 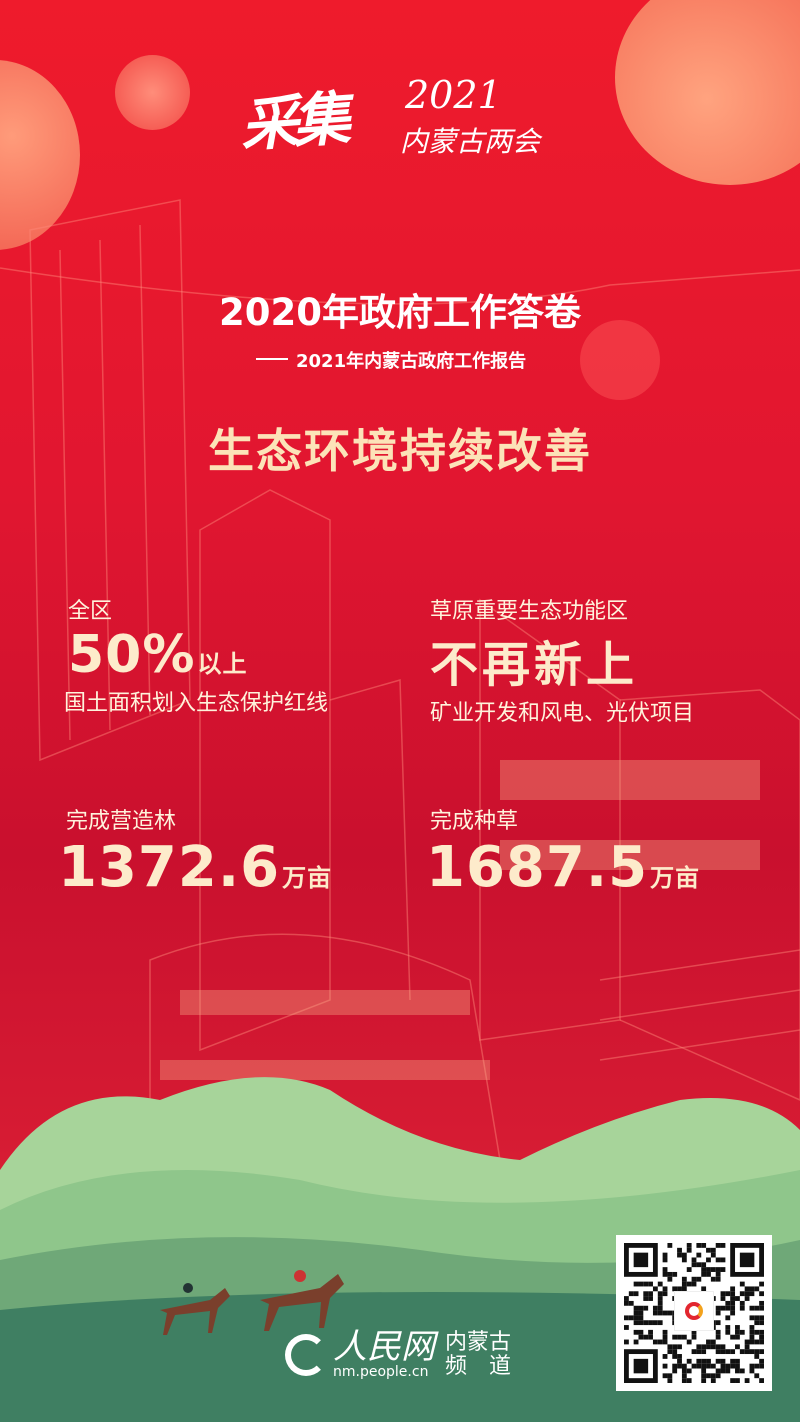 What do you see at coordinates (389, 116) in the screenshot?
I see `event-logo: 采集 2021 内蒙古两会` at bounding box center [389, 116].